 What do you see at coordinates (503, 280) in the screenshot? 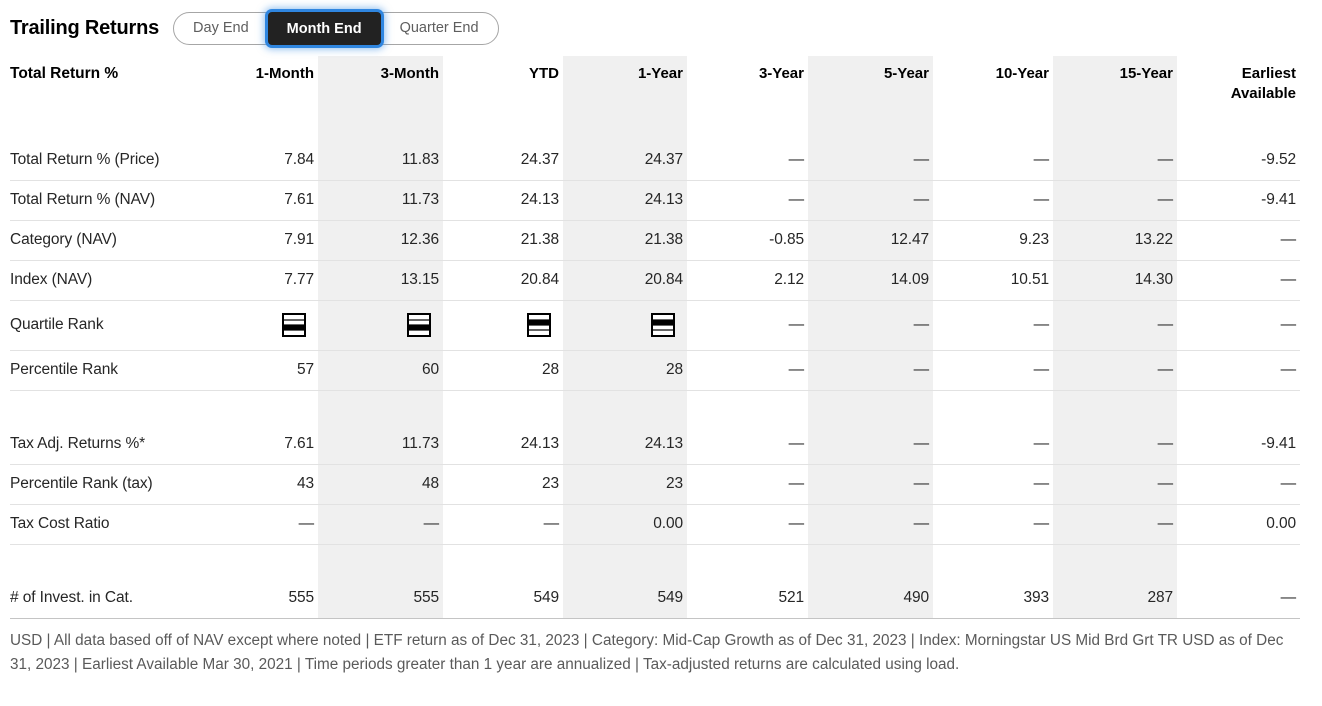
I see `value-cell: 20.84` at bounding box center [503, 280].